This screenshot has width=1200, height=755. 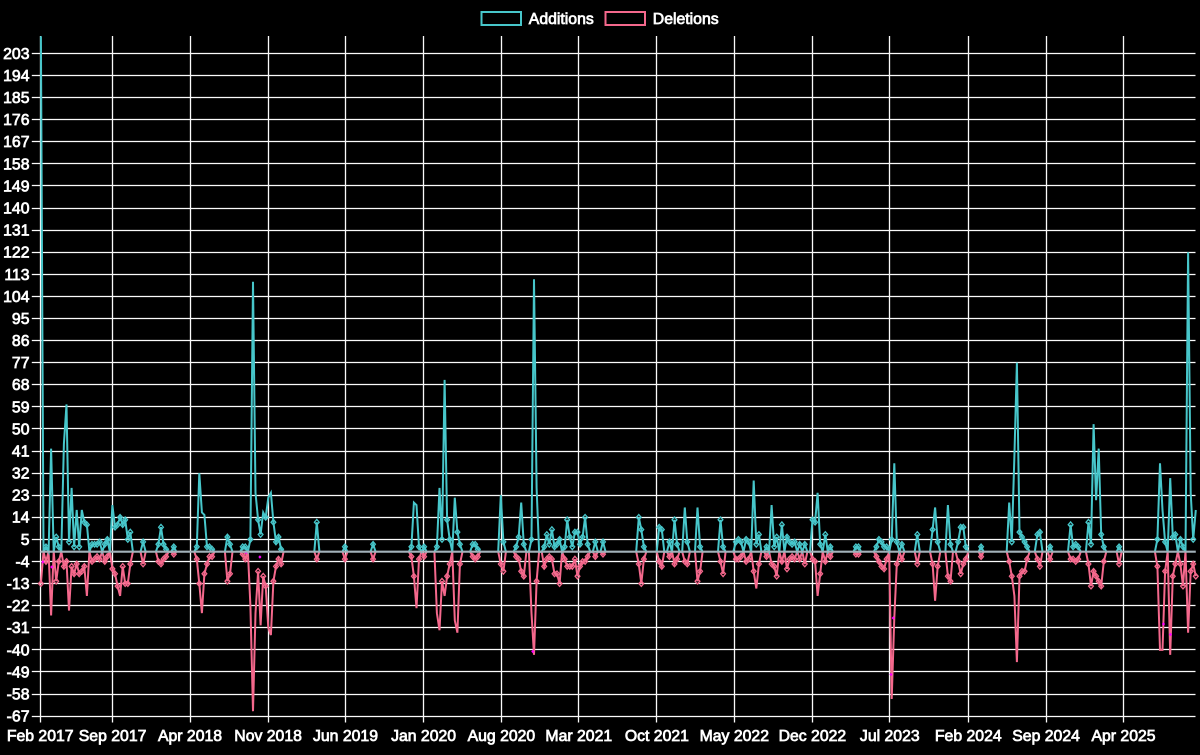 What do you see at coordinates (21, 319) in the screenshot?
I see `svg-text: 95` at bounding box center [21, 319].